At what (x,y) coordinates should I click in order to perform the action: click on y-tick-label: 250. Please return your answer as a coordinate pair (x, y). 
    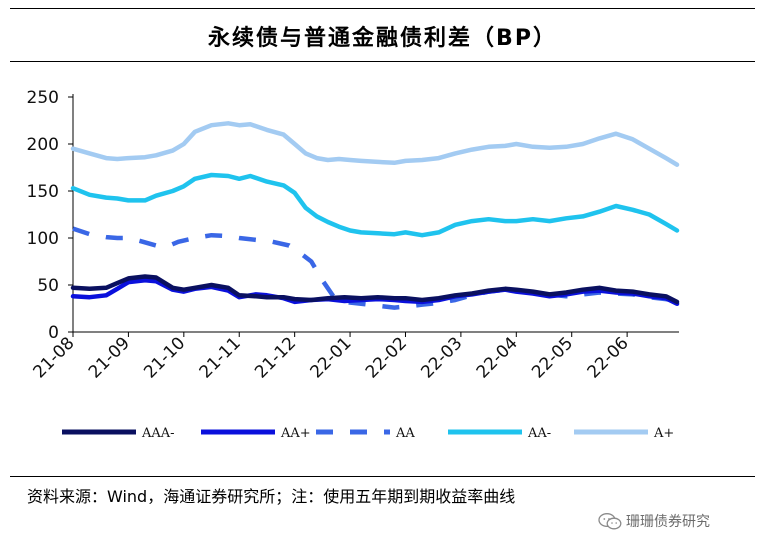
    Looking at the image, I should click on (43, 98).